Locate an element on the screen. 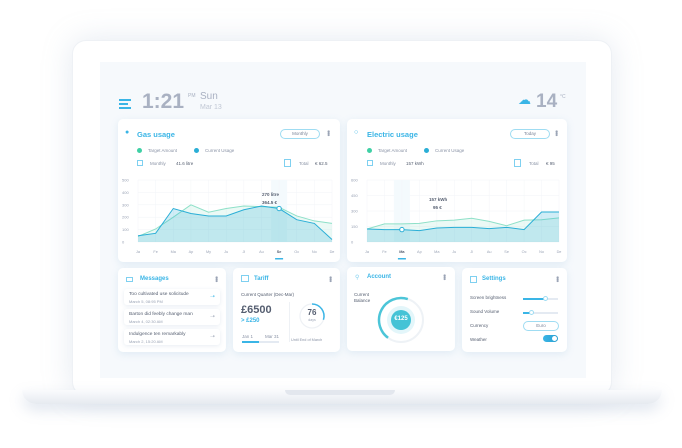  balance-bubble is located at coordinates (401, 320).